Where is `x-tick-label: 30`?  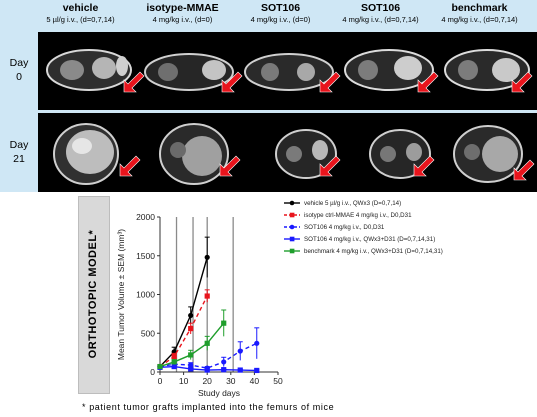
x-tick-label: 30 is located at coordinates (231, 381).